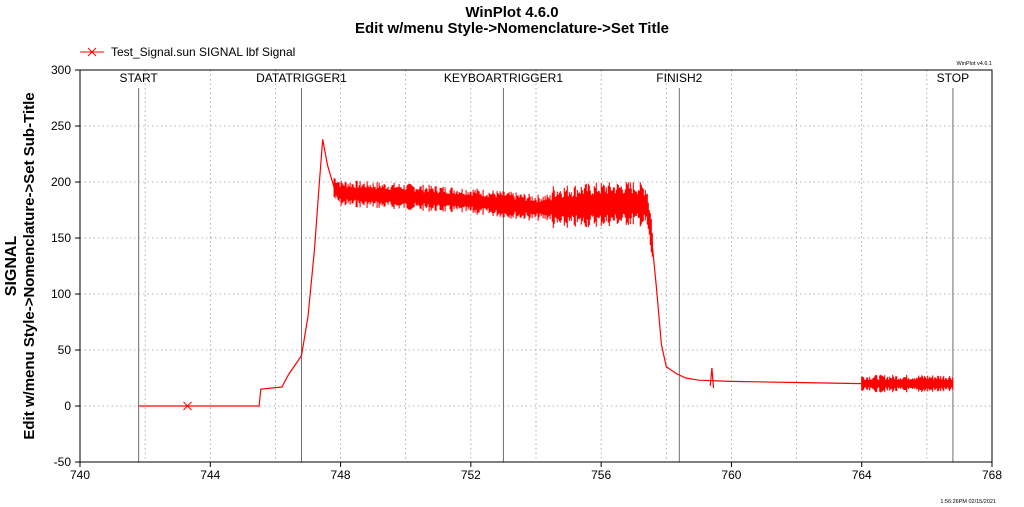  What do you see at coordinates (679, 78) in the screenshot?
I see `marker-label-finish2: FINISH2` at bounding box center [679, 78].